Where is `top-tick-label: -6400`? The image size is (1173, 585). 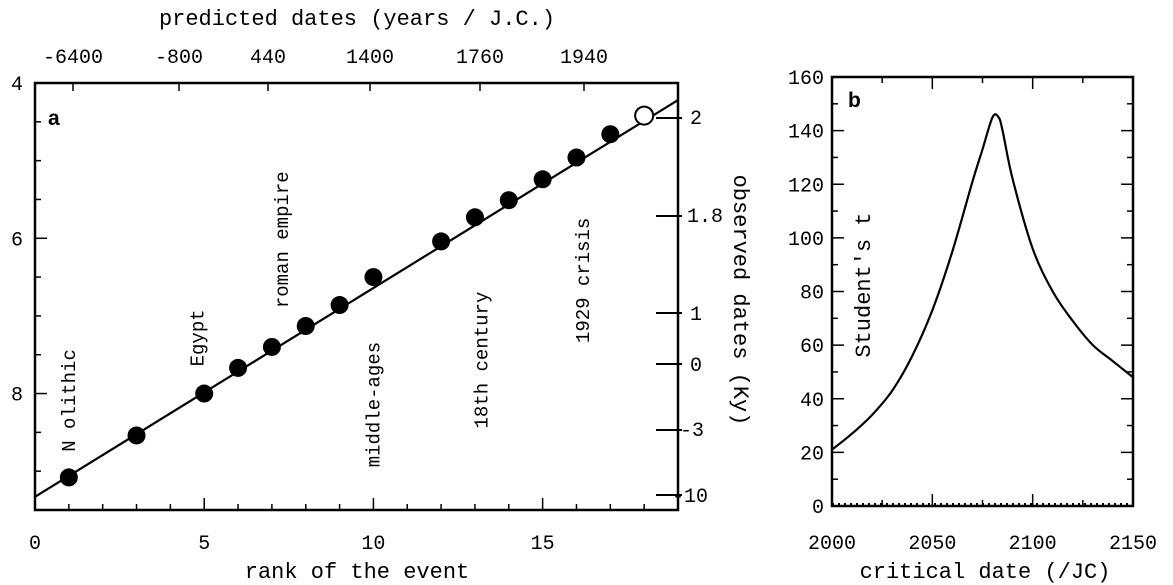
top-tick-label: -6400 is located at coordinates (73, 58).